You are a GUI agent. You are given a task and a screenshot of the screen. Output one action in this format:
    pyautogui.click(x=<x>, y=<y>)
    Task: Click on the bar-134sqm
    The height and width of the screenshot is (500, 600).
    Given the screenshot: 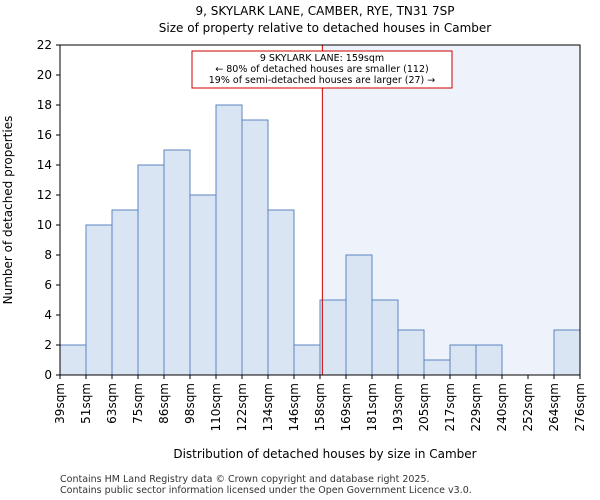 What is the action you would take?
    pyautogui.click(x=281, y=292)
    